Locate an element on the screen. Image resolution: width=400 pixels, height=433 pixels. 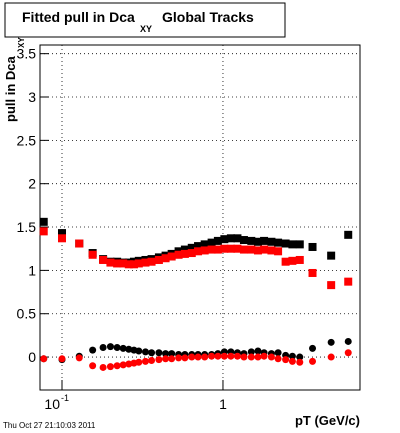
y-axis-label-subscript: XY is located at coordinates (21, 42).